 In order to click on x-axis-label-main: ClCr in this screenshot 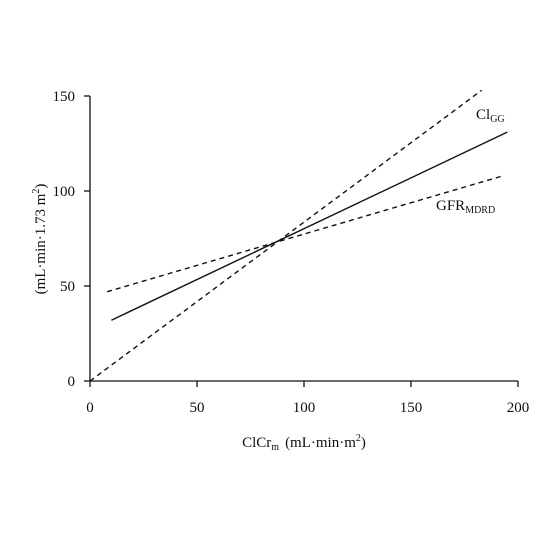, I will do `click(256, 443)`.